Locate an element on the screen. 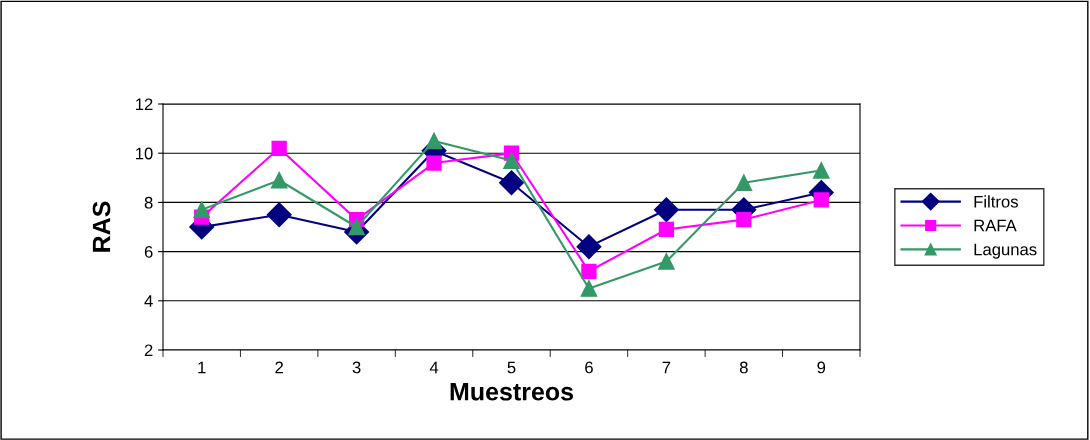  legend-label: Lagunas is located at coordinates (1005, 251).